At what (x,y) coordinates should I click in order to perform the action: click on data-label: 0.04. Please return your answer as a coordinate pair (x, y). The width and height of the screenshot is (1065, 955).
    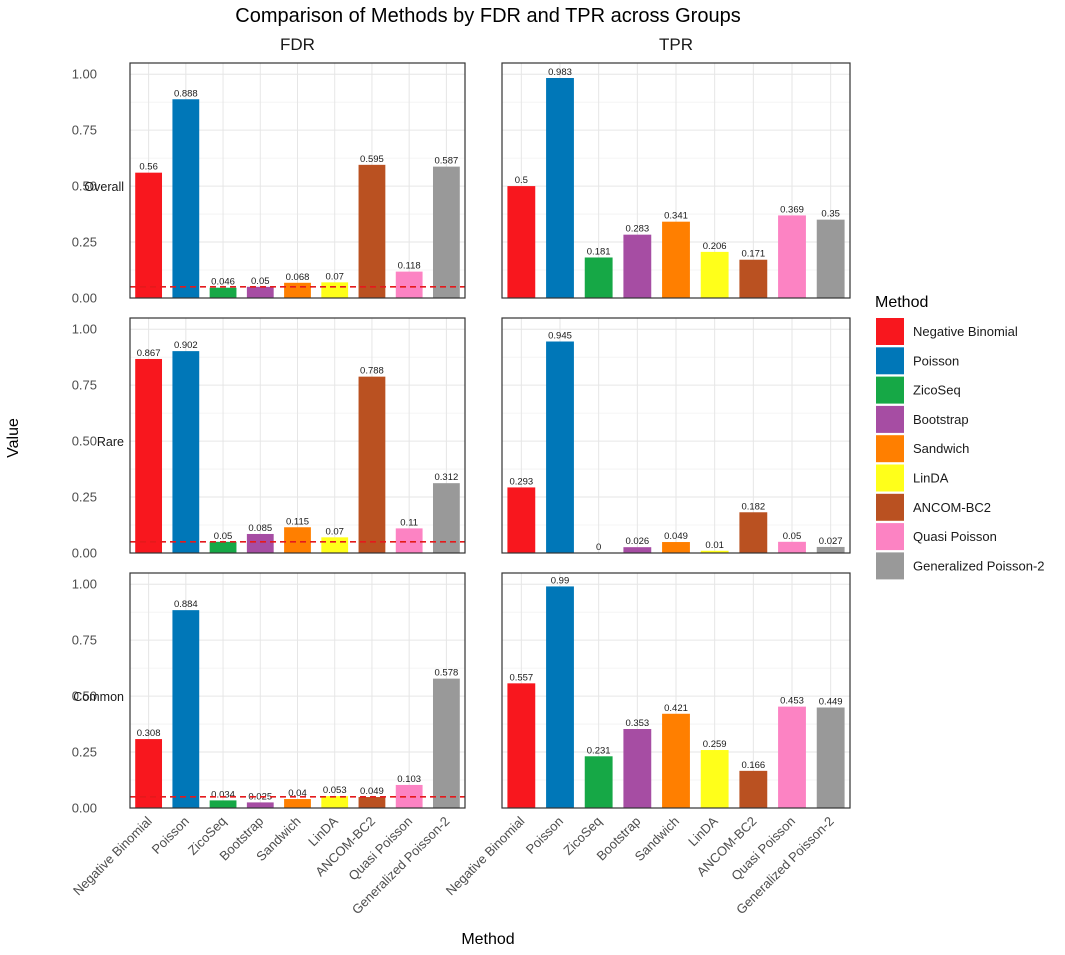
    Looking at the image, I should click on (297, 793).